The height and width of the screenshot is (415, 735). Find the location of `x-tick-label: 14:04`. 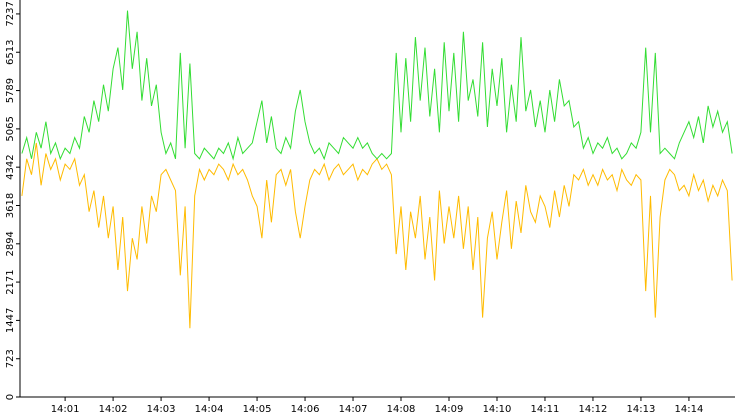

x-tick-label: 14:04 is located at coordinates (209, 409).